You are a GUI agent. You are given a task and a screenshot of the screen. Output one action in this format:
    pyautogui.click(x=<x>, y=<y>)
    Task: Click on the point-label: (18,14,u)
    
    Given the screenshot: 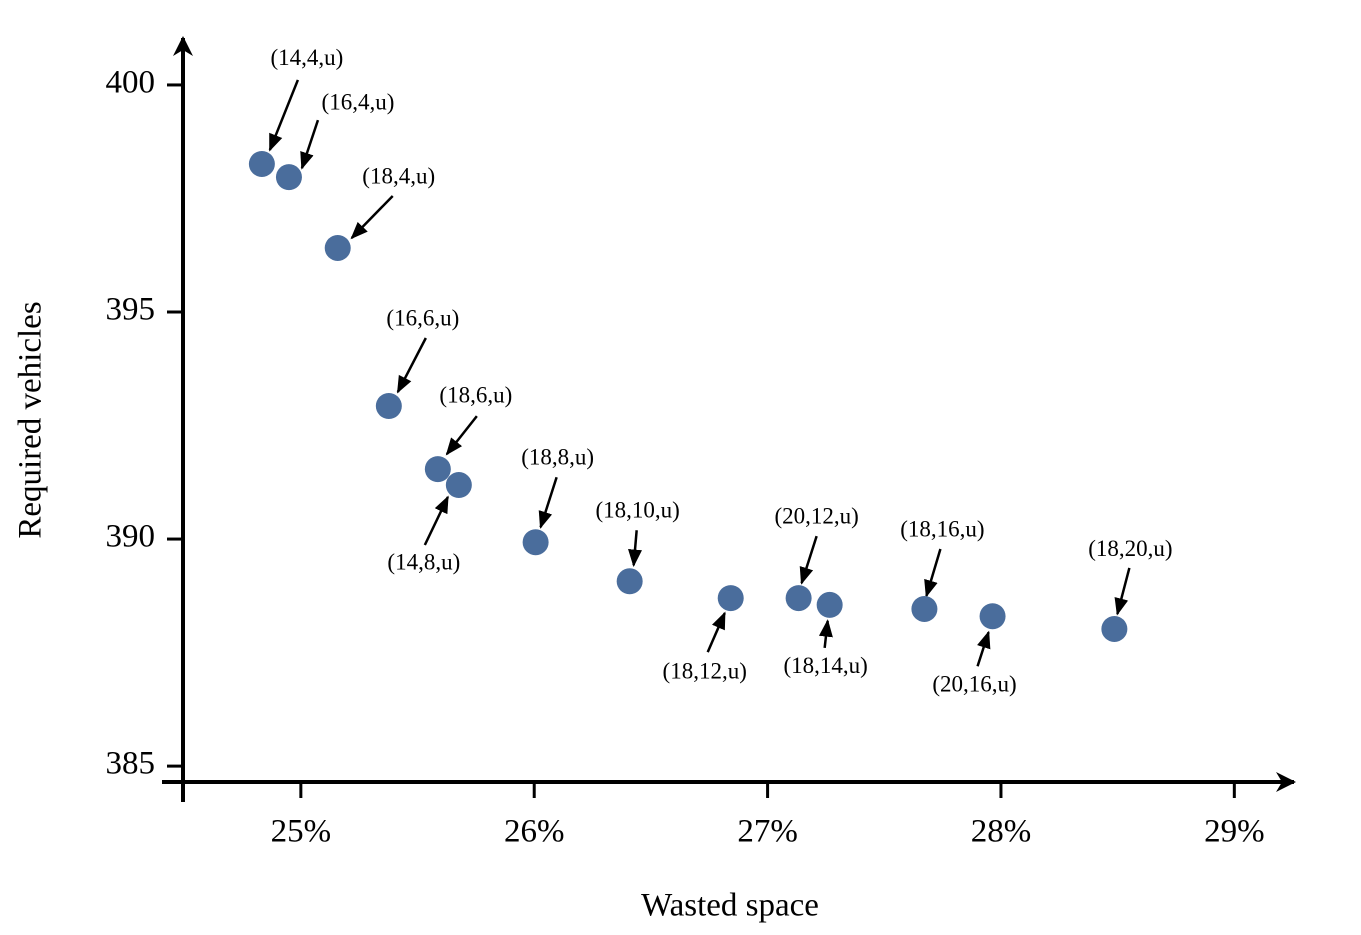 What is the action you would take?
    pyautogui.click(x=825, y=665)
    